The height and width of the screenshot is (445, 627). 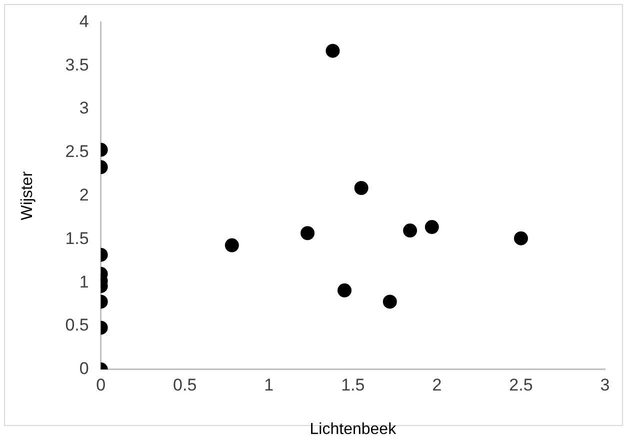 I want to click on x-tick-label: 3, so click(x=605, y=384).